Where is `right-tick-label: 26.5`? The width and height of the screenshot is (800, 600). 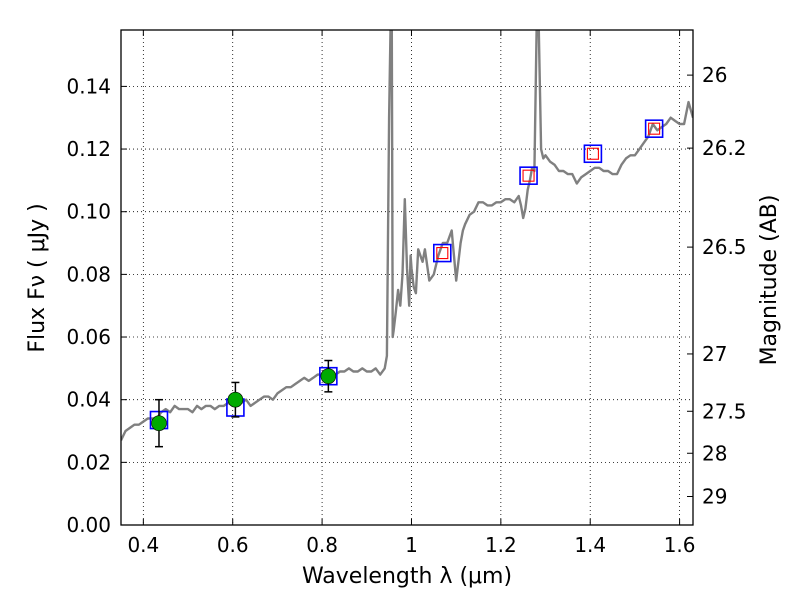
right-tick-label: 26.5 is located at coordinates (724, 247).